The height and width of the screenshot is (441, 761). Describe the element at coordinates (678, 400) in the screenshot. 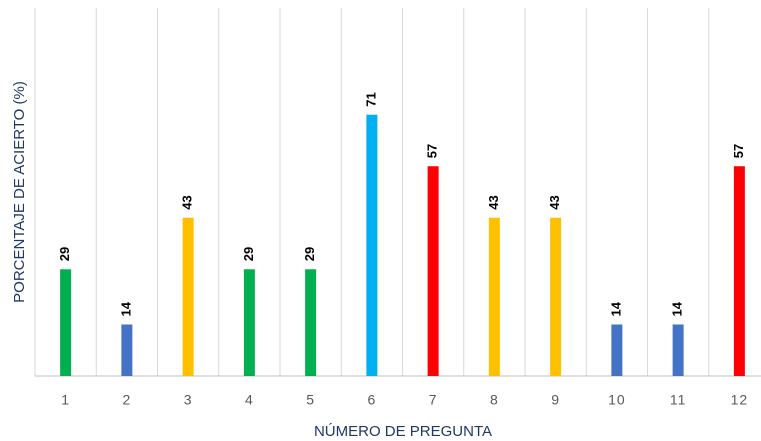

I see `x-tick-label: 11` at that location.